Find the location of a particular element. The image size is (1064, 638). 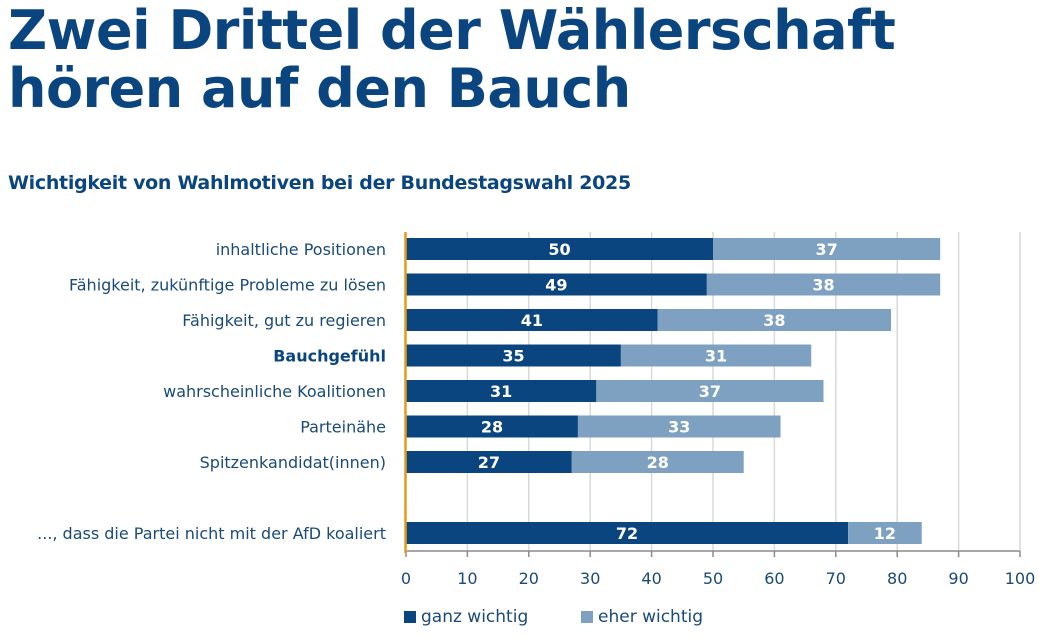

legend-item-eher-wichtig: eher wichtig is located at coordinates (642, 617).